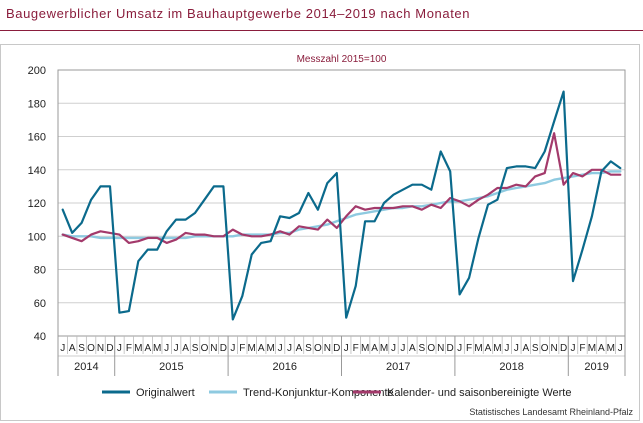 The width and height of the screenshot is (643, 423). What do you see at coordinates (596, 367) in the screenshot?
I see `year-label: 2019` at bounding box center [596, 367].